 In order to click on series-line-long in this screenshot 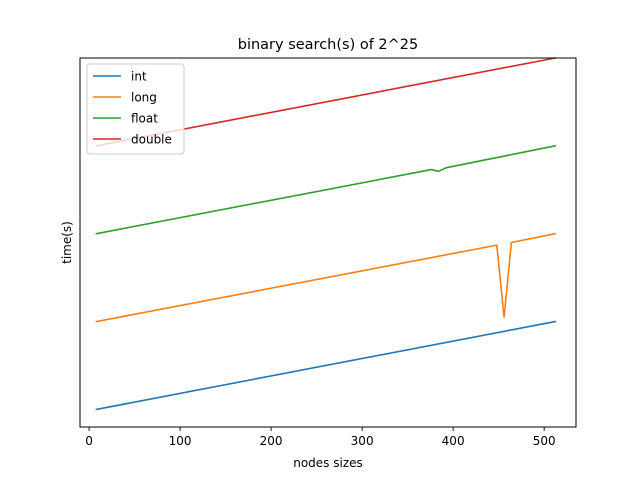, I will do `click(326, 277)`.